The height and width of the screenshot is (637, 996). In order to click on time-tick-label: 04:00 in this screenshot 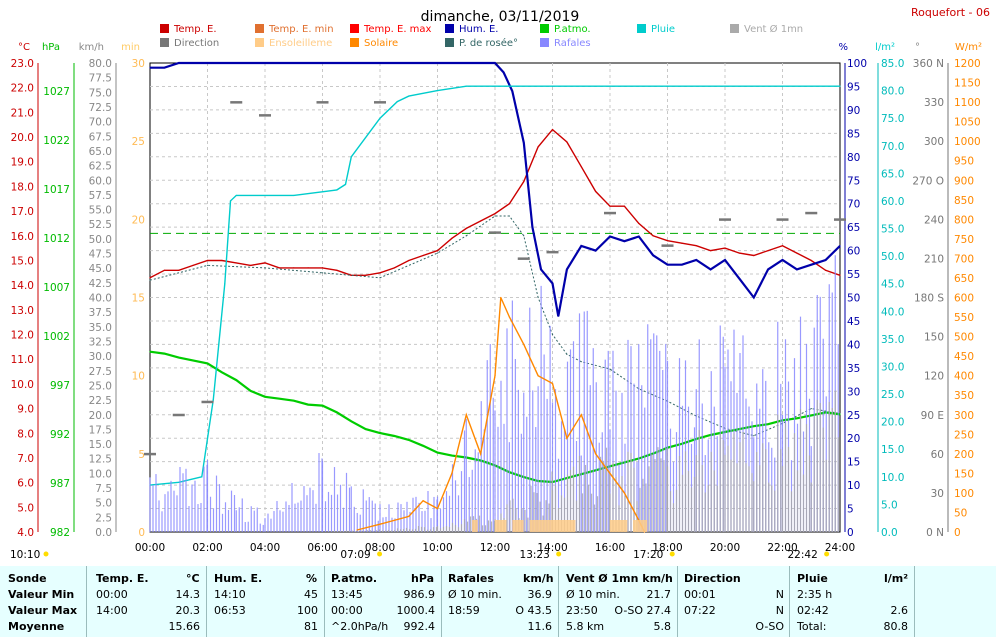, I will do `click(265, 548)`.